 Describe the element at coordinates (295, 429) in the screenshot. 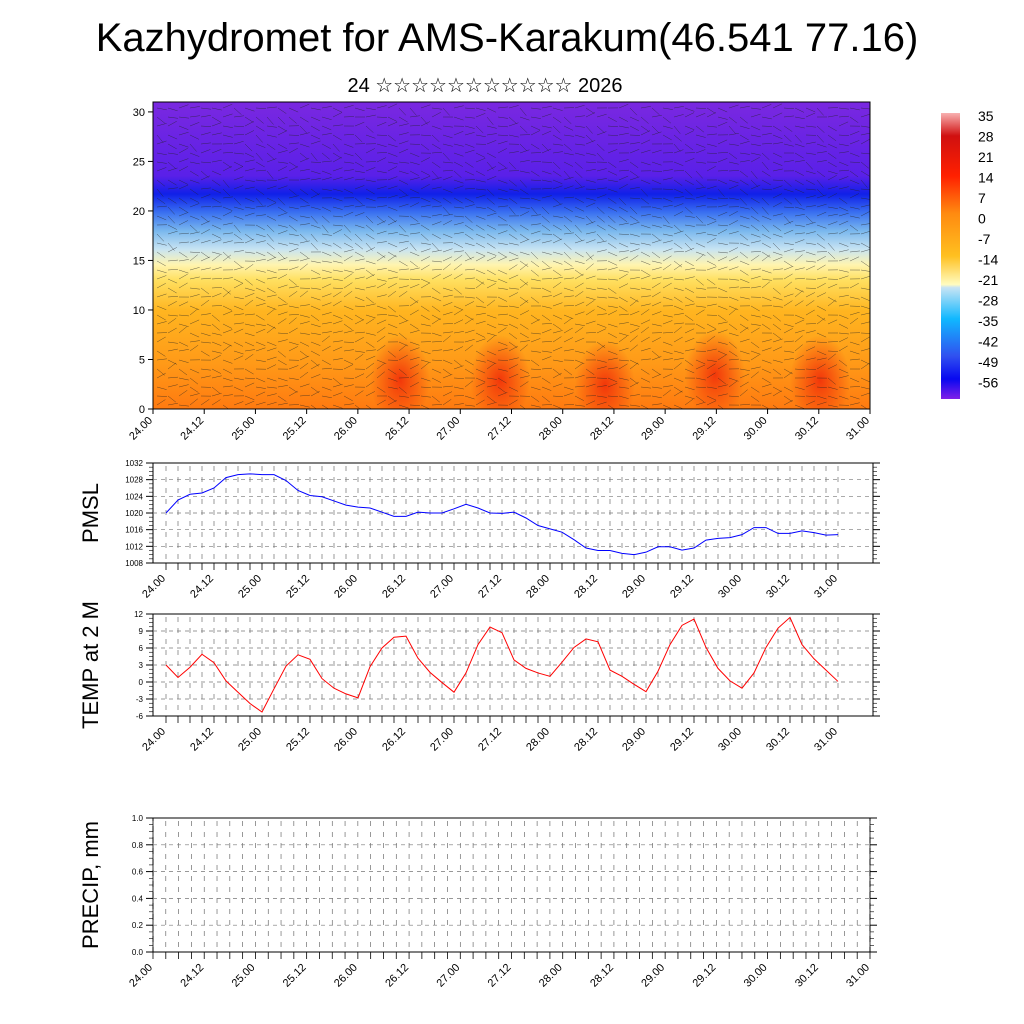

I see `x-tick-label: 25.12` at that location.